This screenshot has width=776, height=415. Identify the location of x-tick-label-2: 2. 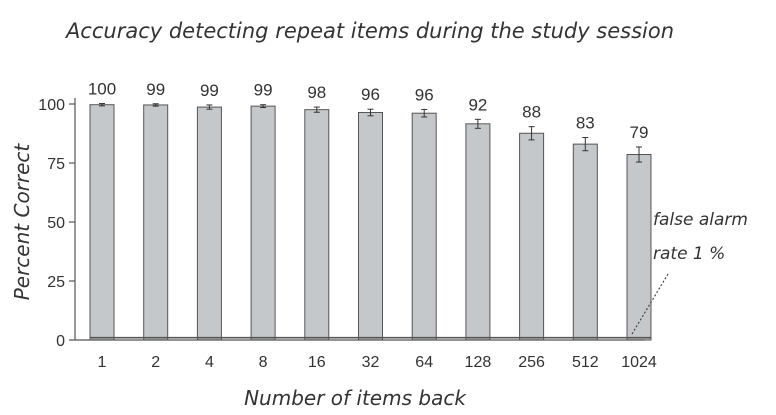
(155, 362).